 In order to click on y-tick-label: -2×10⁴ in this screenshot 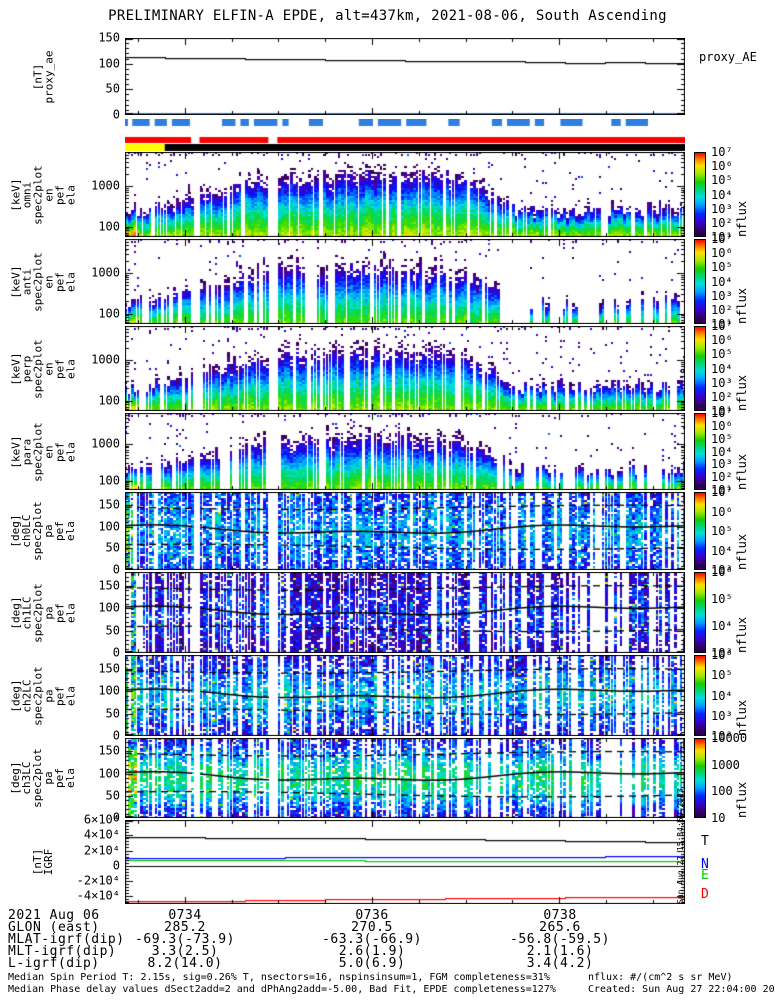, I will do `click(98, 880)`.